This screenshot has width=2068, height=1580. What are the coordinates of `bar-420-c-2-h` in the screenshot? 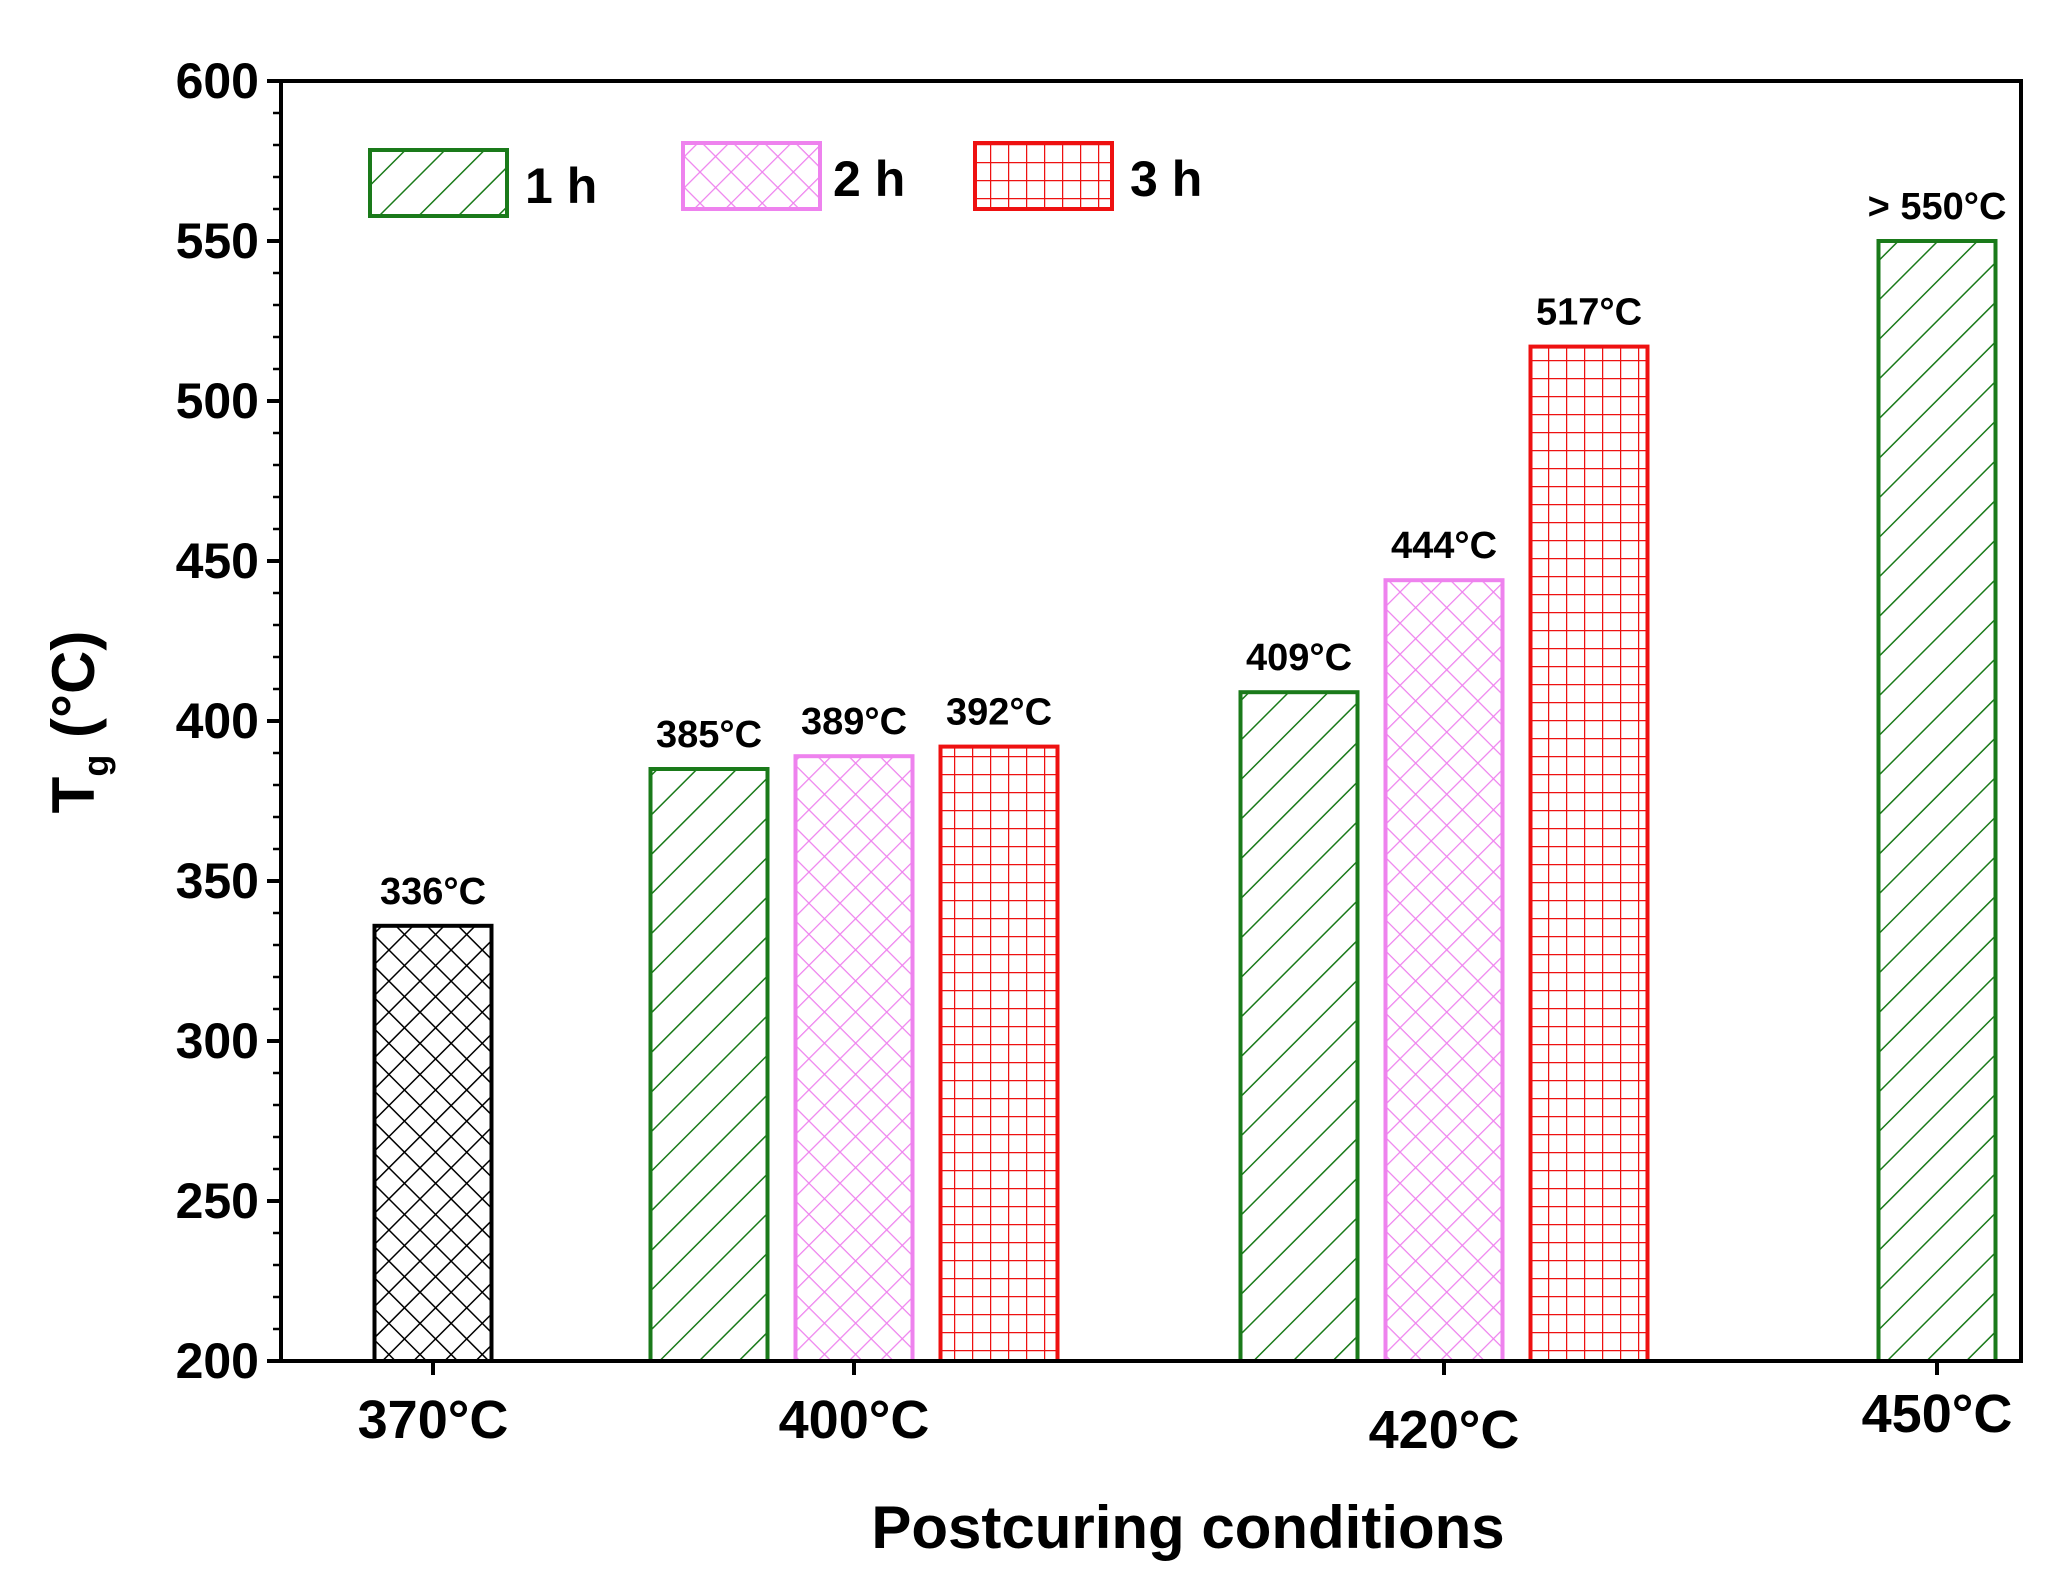 It's located at (1444, 970).